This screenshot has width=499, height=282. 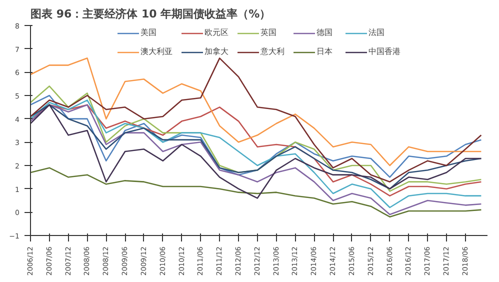 I want to click on legend-label: 法国, so click(x=377, y=32).